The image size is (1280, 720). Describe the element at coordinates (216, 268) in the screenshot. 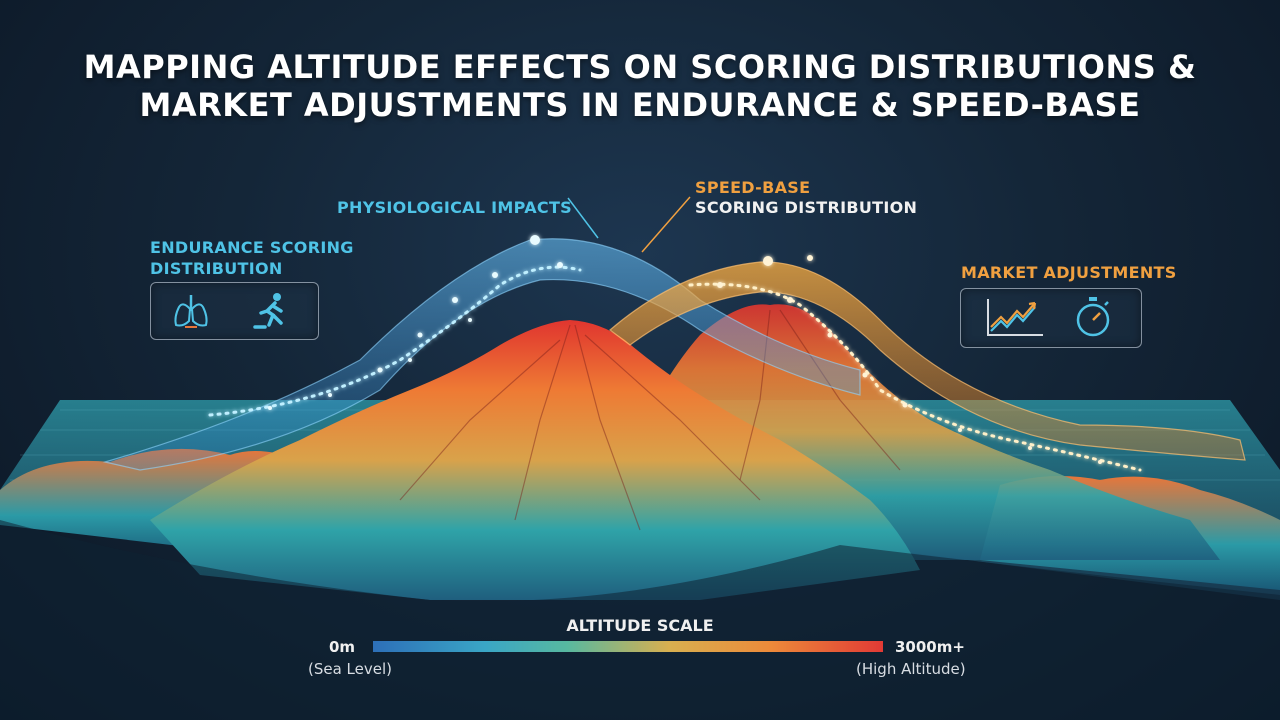

I see `endurance-label-line2: DISTRIBUTION` at that location.